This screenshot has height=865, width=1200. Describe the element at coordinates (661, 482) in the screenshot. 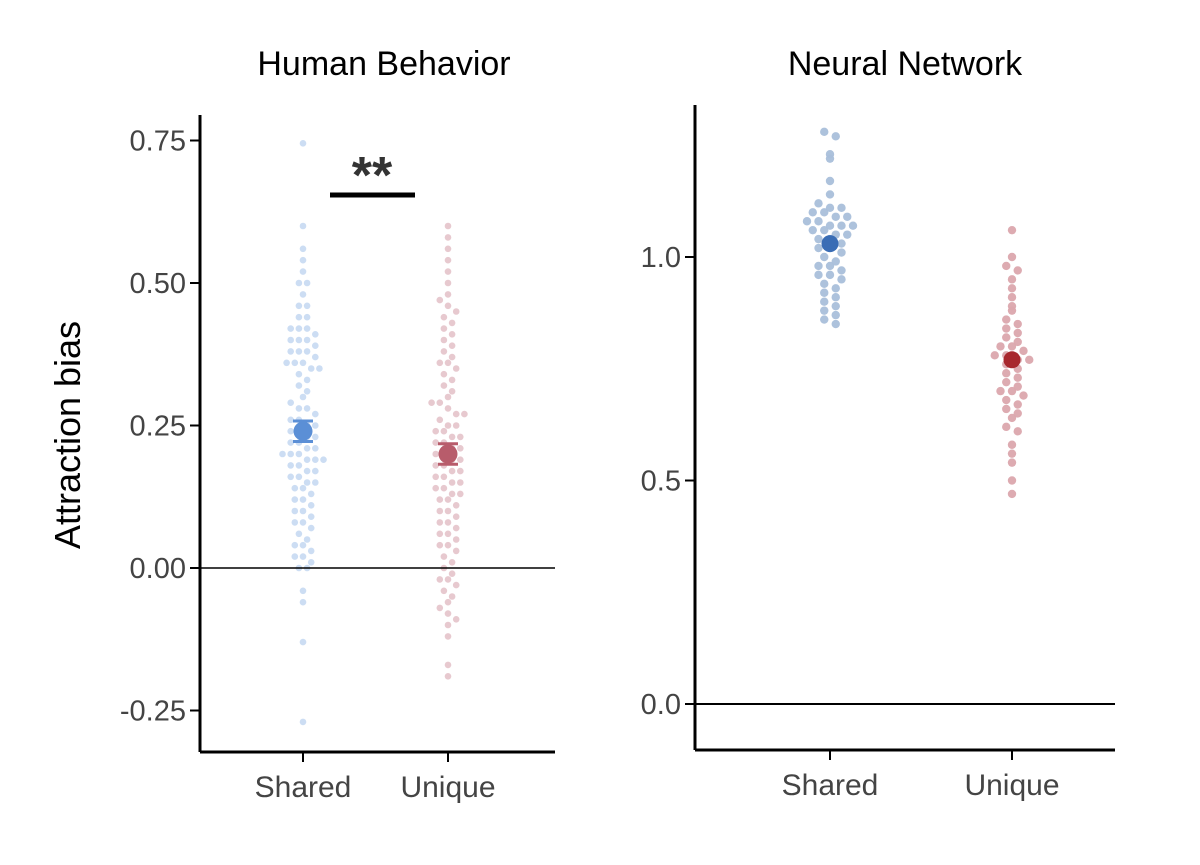

I see `y-tick-label: 0.5` at that location.